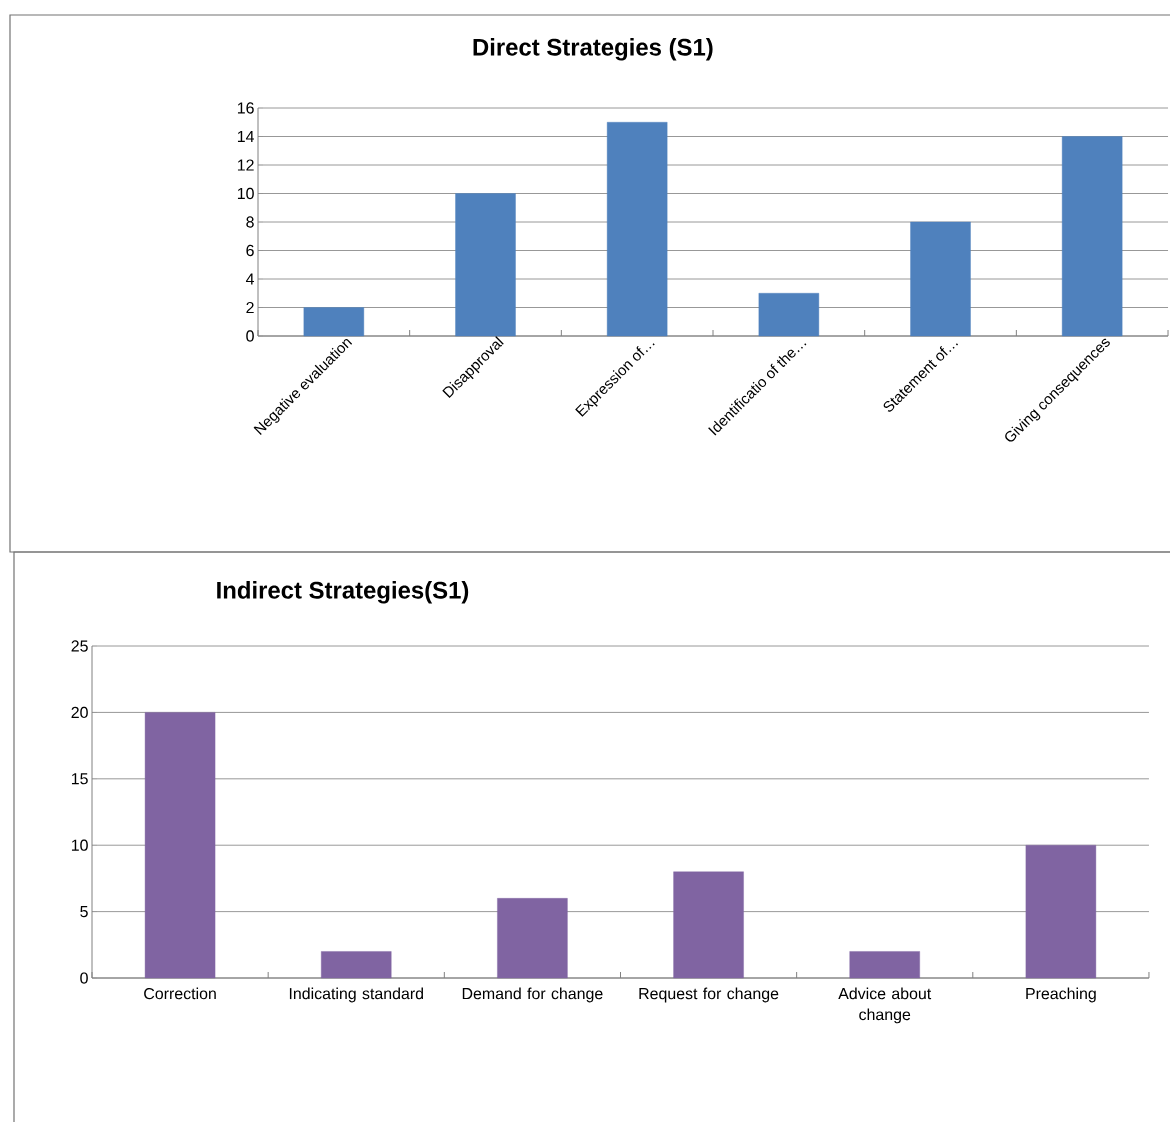 This screenshot has height=1122, width=1170. Describe the element at coordinates (250, 279) in the screenshot. I see `y-tick-label: 4` at that location.